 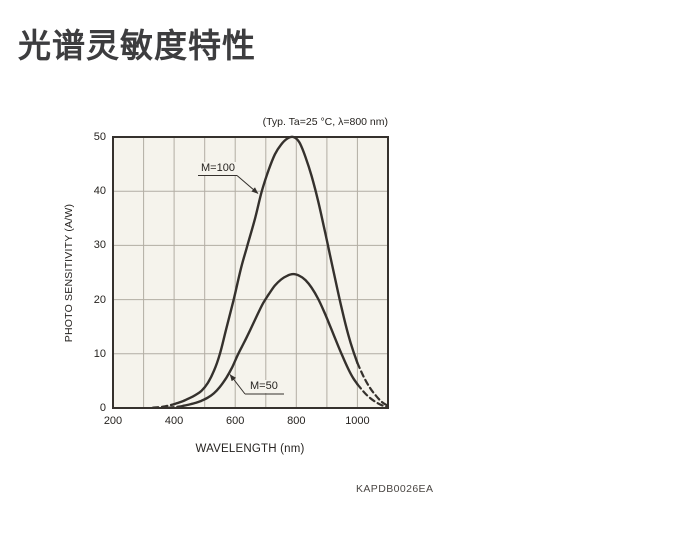 What do you see at coordinates (264, 386) in the screenshot?
I see `m50-curve-label: M=50` at bounding box center [264, 386].